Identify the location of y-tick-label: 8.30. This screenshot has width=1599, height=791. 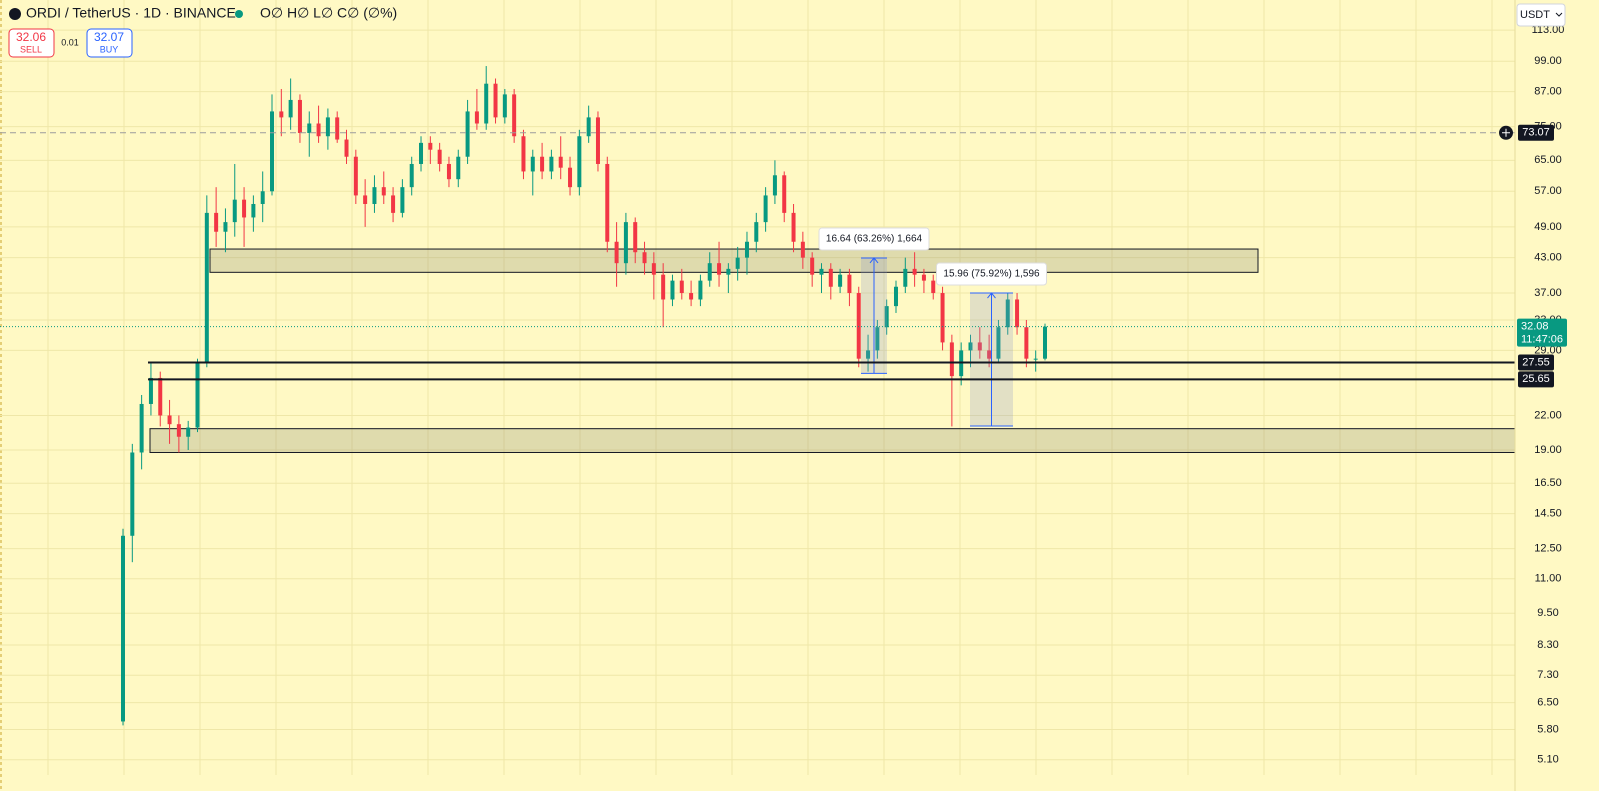
(1547, 645).